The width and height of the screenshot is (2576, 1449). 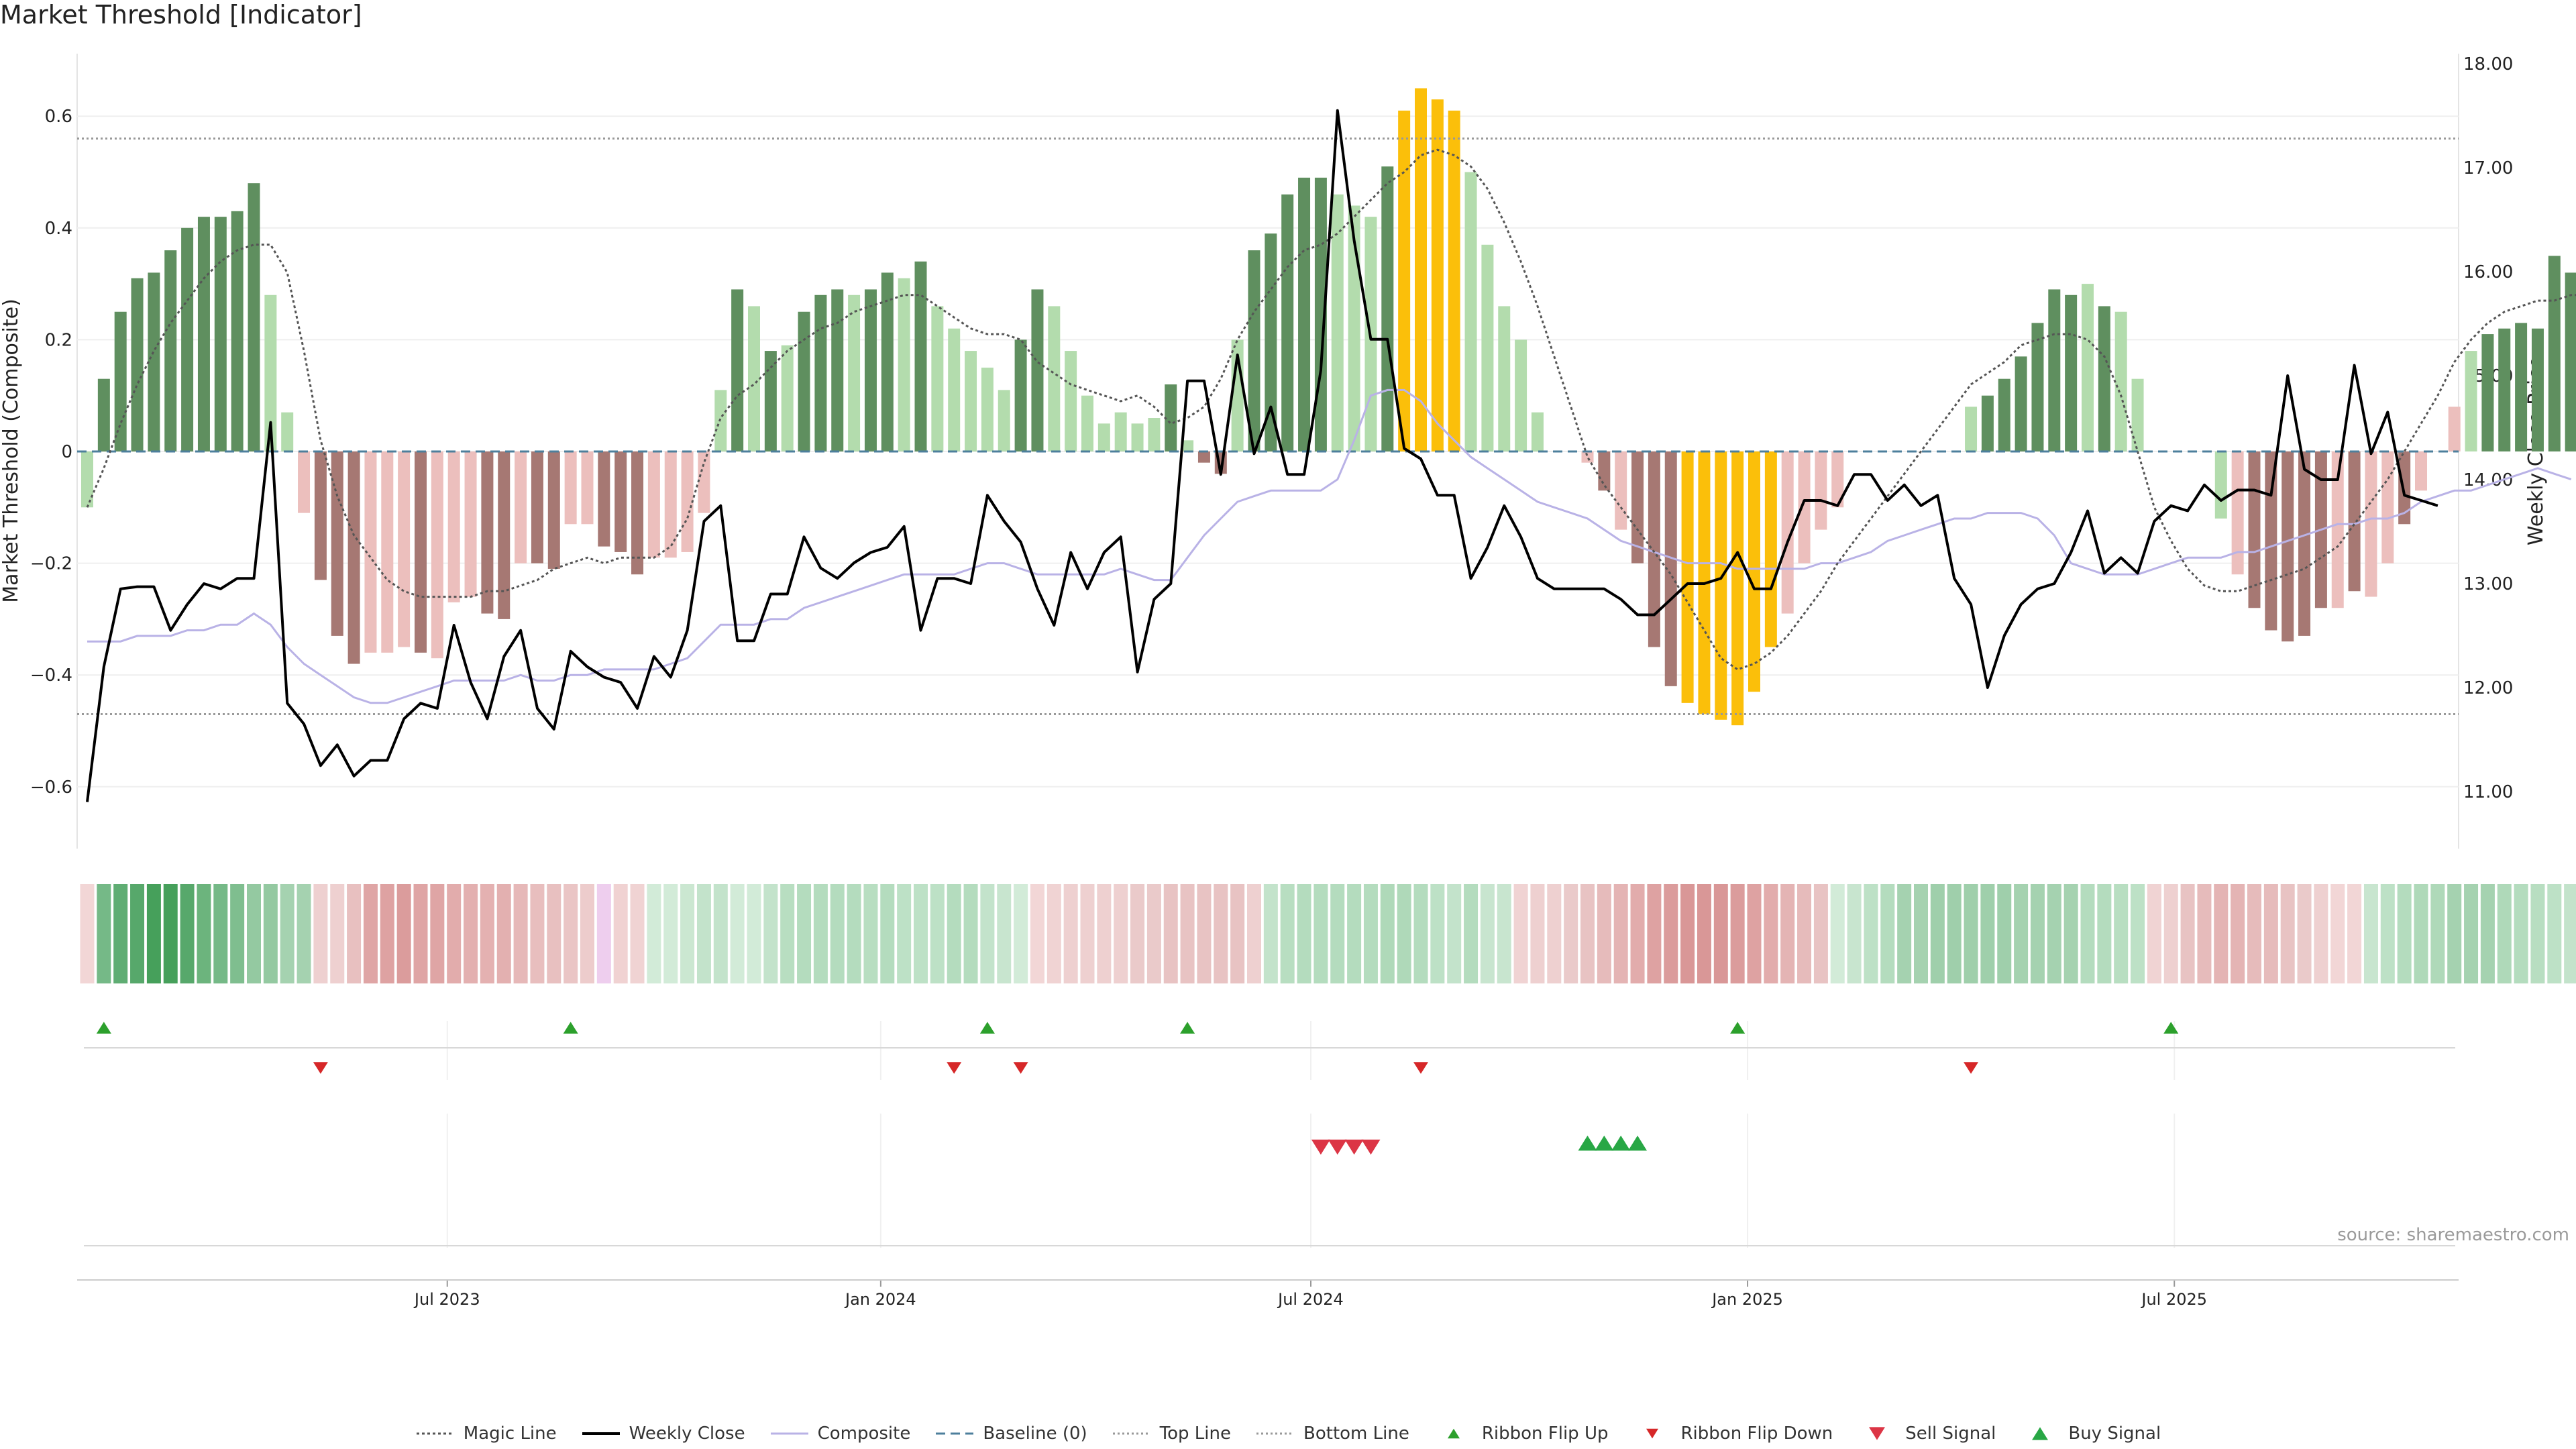 What do you see at coordinates (51, 675) in the screenshot?
I see `left-tick-label: −0.4` at bounding box center [51, 675].